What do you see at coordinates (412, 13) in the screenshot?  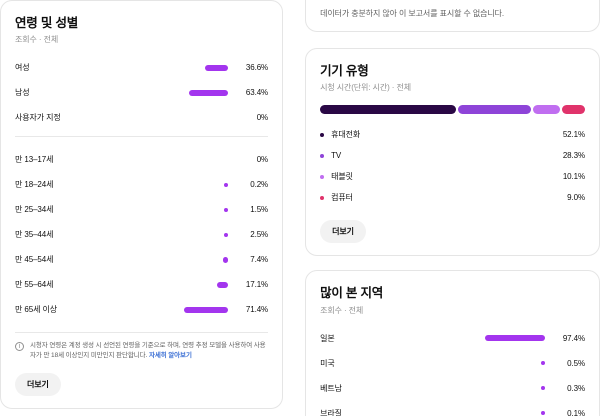 I see `no-data-message: 데이터가 충분하지 않아 이 보고서를 표시할 수 없습니다.` at bounding box center [412, 13].